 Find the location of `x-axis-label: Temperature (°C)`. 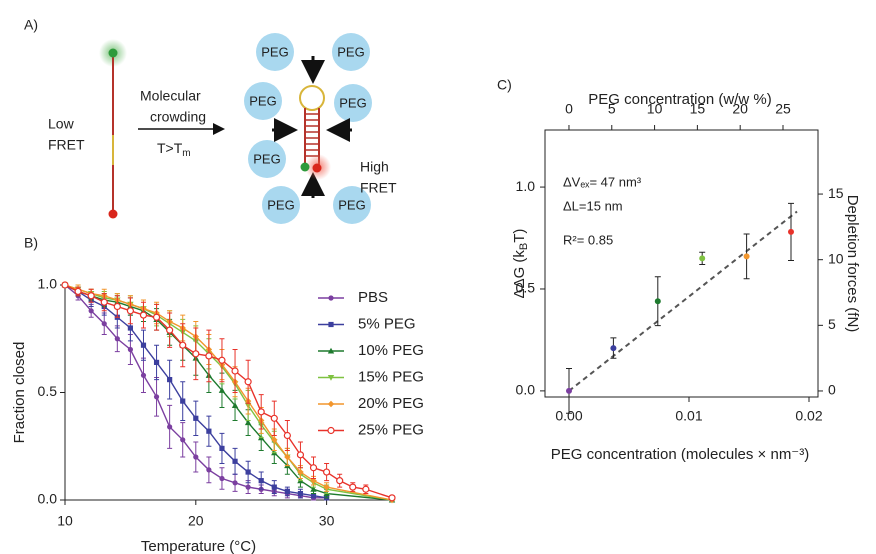

x-axis-label: Temperature (°C) is located at coordinates (198, 546).